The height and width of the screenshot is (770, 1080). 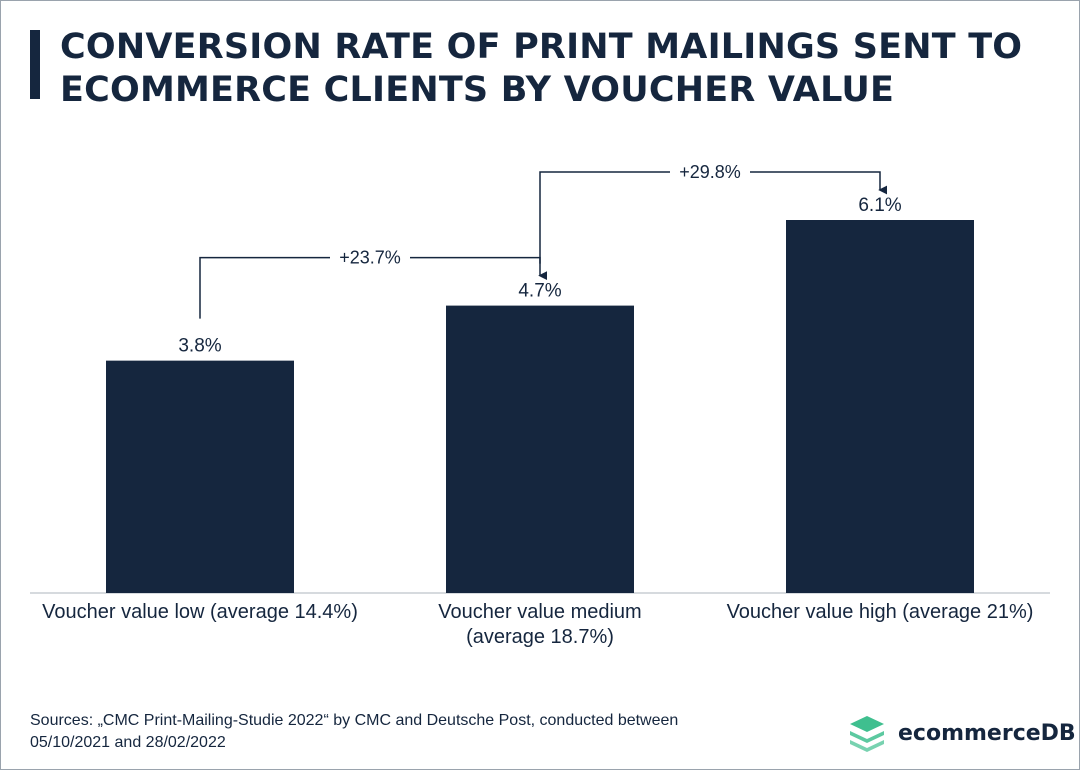 What do you see at coordinates (710, 172) in the screenshot?
I see `growth-label-2: +29.8%` at bounding box center [710, 172].